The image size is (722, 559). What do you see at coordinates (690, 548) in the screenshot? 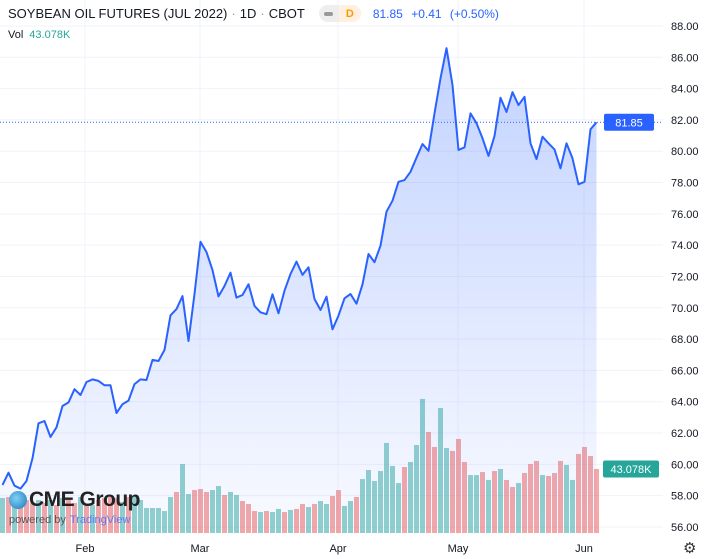
I see `gear-icon: ⚙` at bounding box center [690, 548].